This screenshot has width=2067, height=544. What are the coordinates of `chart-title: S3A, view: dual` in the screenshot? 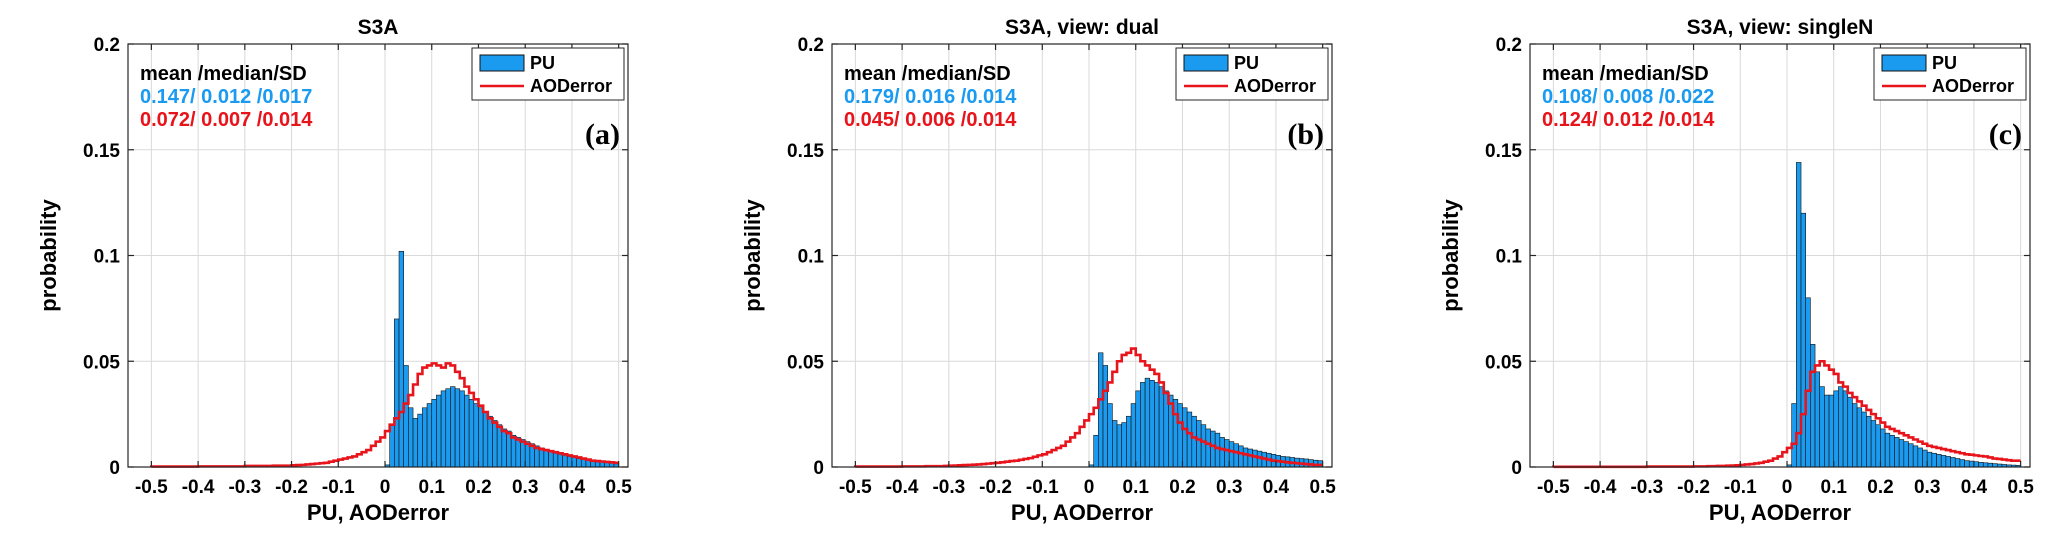 It's located at (1082, 27).